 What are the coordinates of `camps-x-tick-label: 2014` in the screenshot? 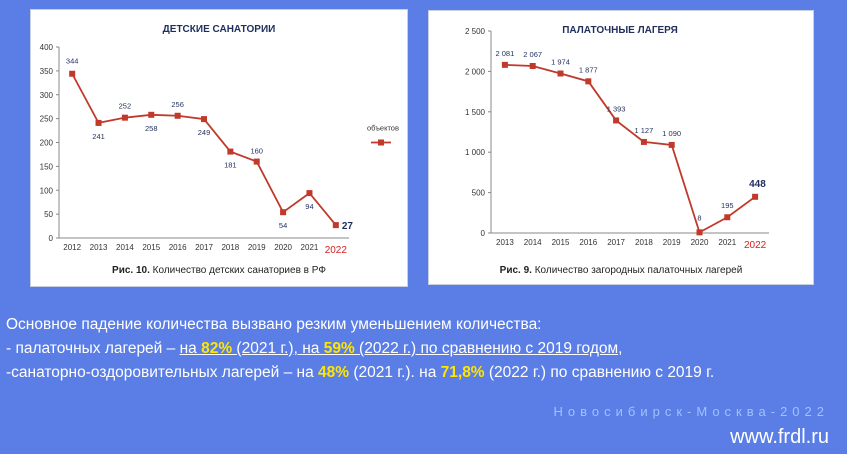 It's located at (533, 242).